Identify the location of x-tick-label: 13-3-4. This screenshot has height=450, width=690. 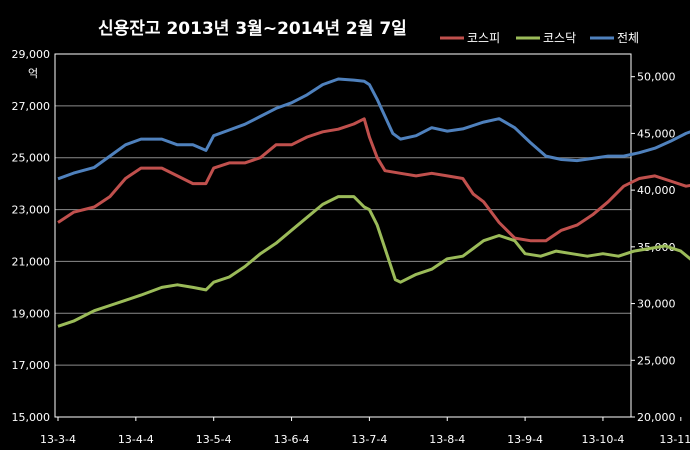
(58, 439).